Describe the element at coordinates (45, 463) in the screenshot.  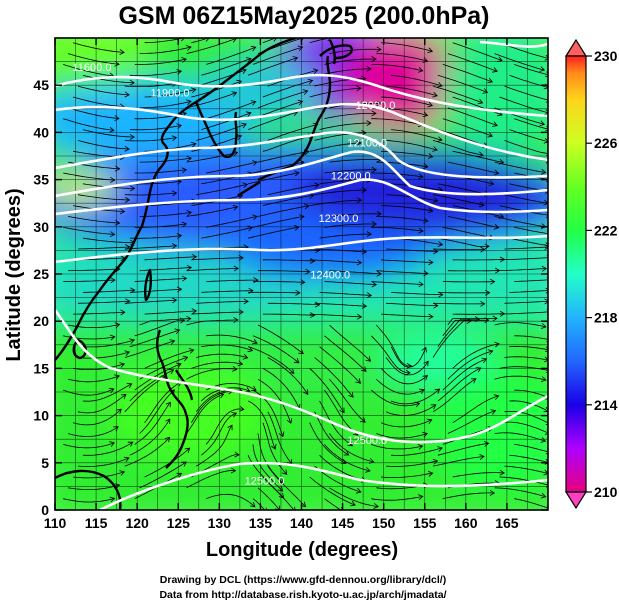
I see `y-tick-label: 5` at that location.